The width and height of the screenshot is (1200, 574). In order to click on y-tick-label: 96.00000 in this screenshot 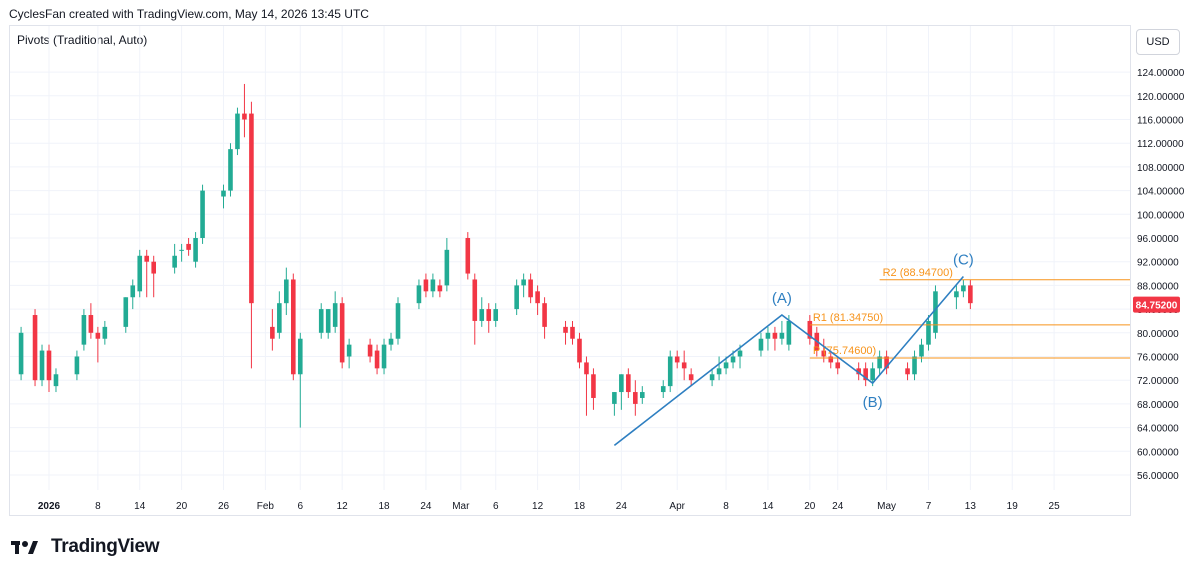, I will do `click(1158, 239)`.